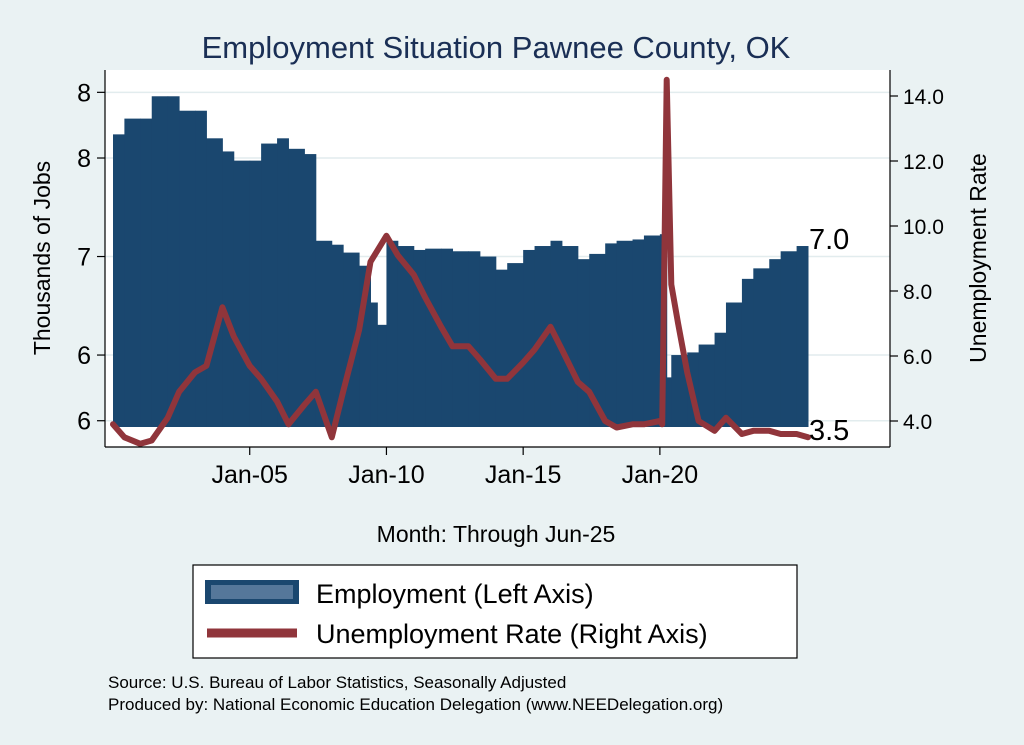 This screenshot has width=1024, height=745. I want to click on x-tick-label: Jan-05, so click(249, 475).